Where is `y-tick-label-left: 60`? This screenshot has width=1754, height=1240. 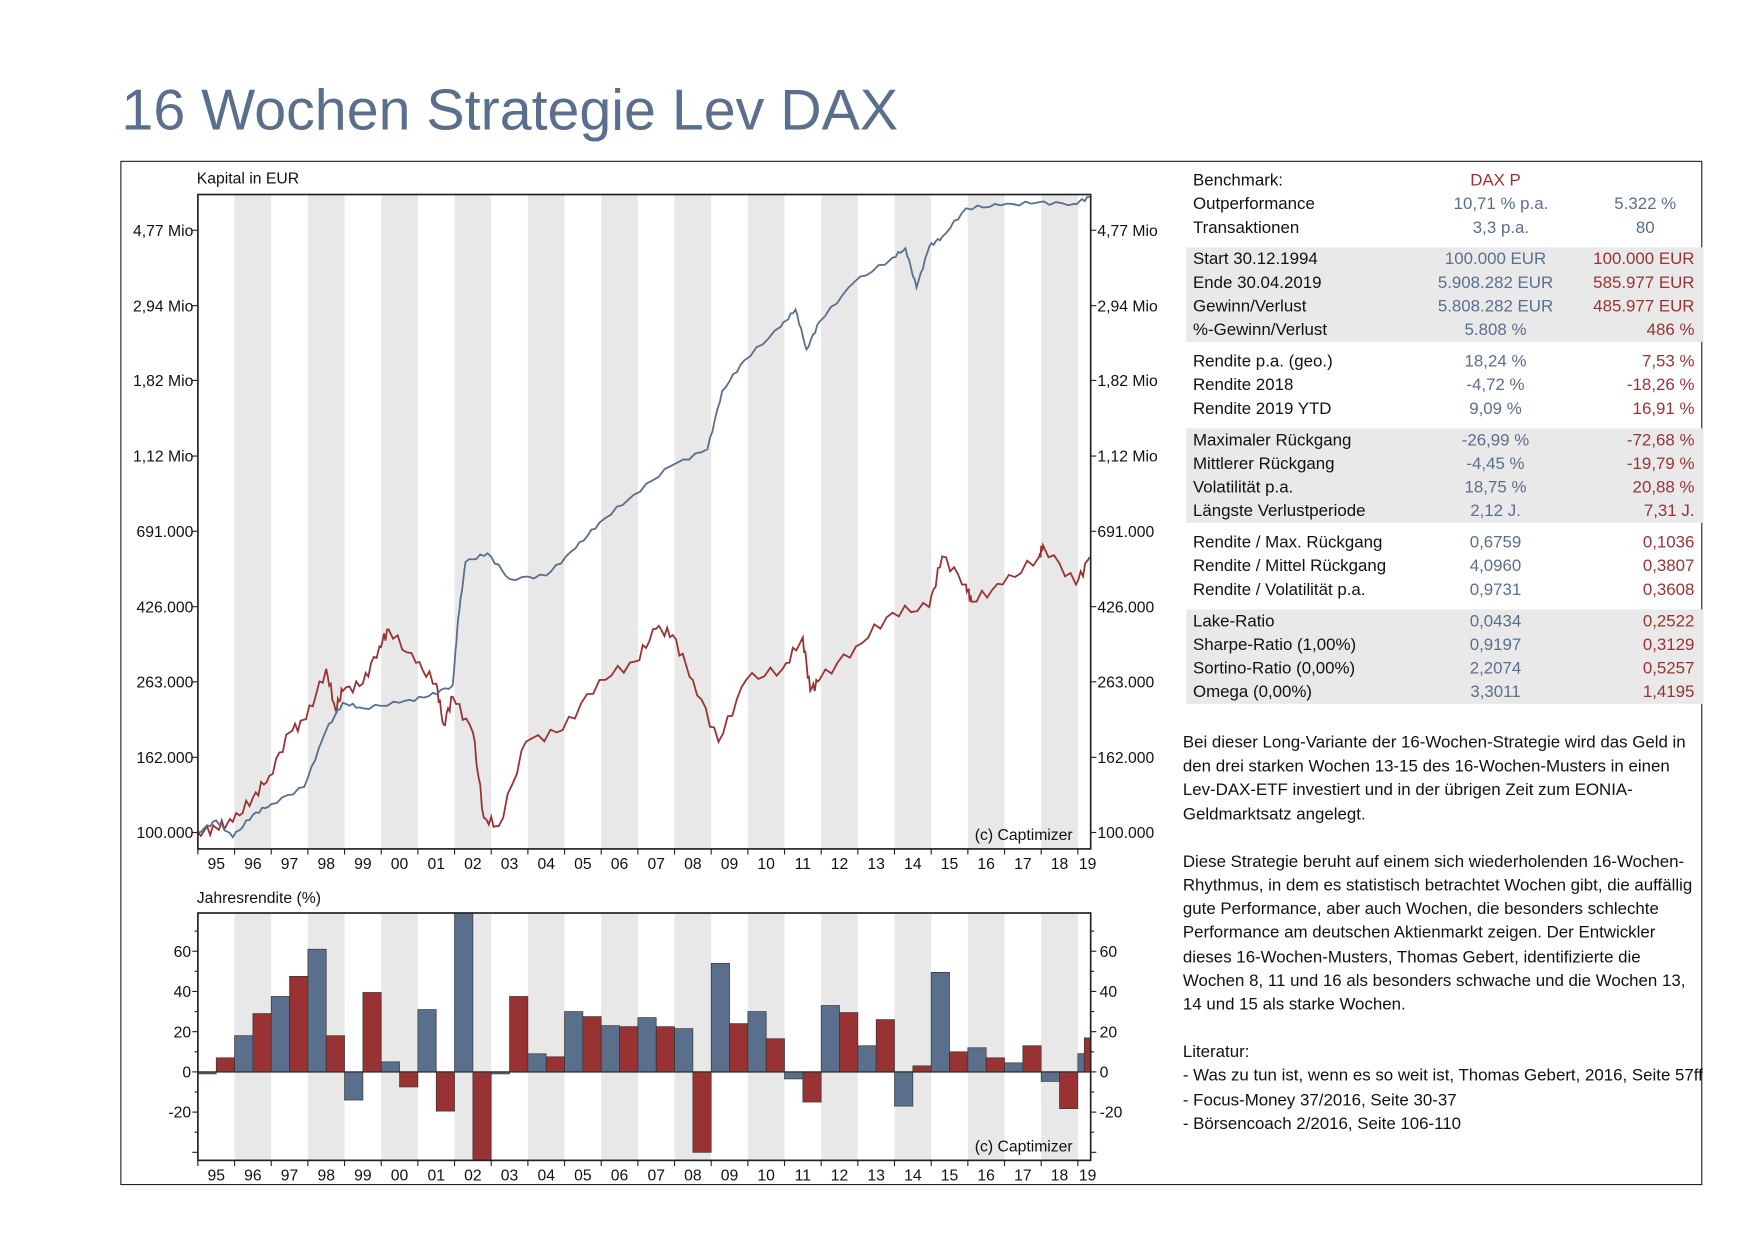 y-tick-label-left: 60 is located at coordinates (183, 952).